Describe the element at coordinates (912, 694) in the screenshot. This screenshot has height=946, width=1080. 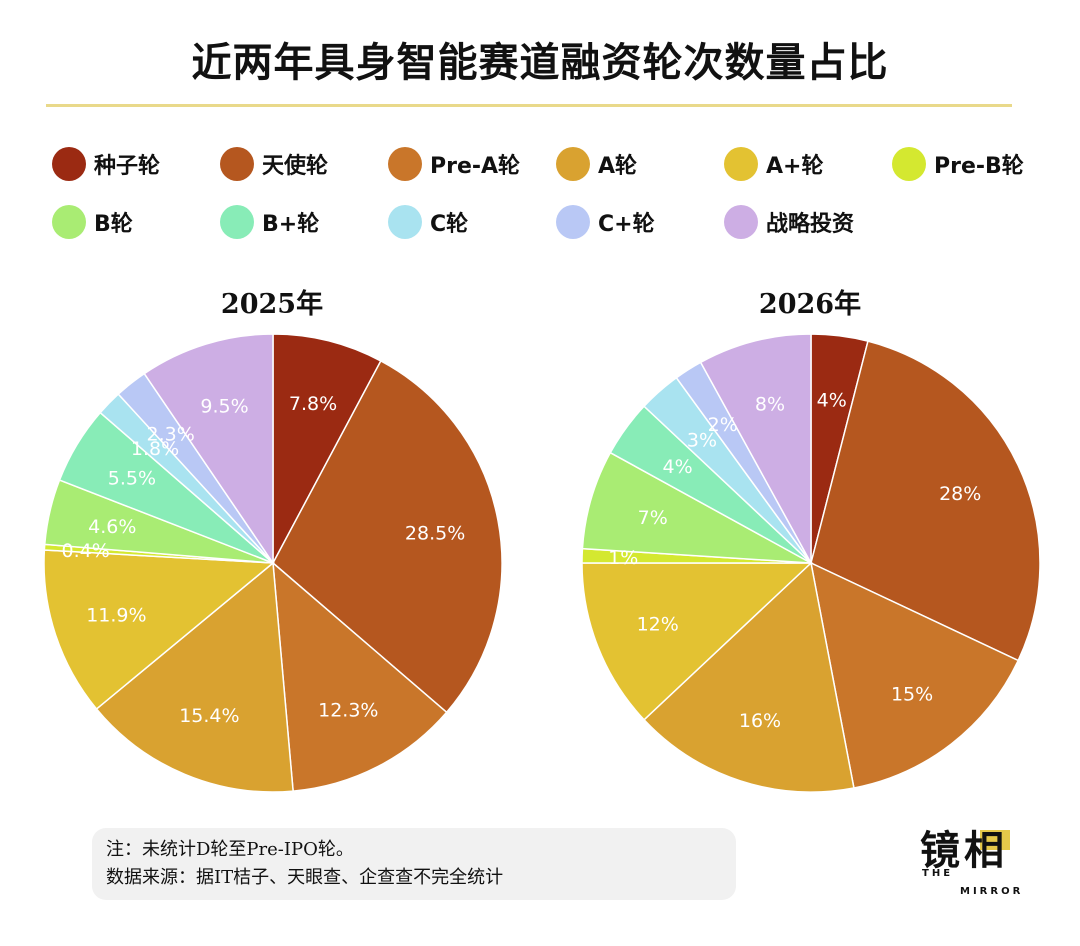
I see `slice-label: 15%` at that location.